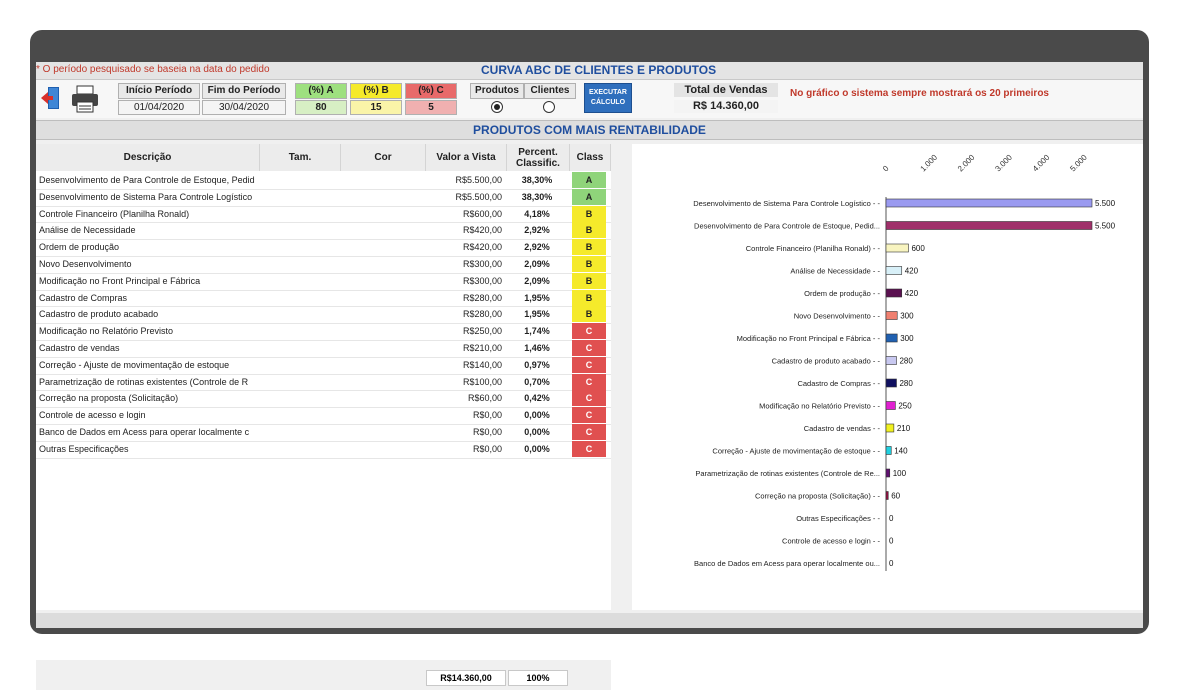 This screenshot has width=1179, height=690. Describe the element at coordinates (599, 70) in the screenshot. I see `page-title: CURVA ABC DE CLIENTES E PRODUTOS` at that location.